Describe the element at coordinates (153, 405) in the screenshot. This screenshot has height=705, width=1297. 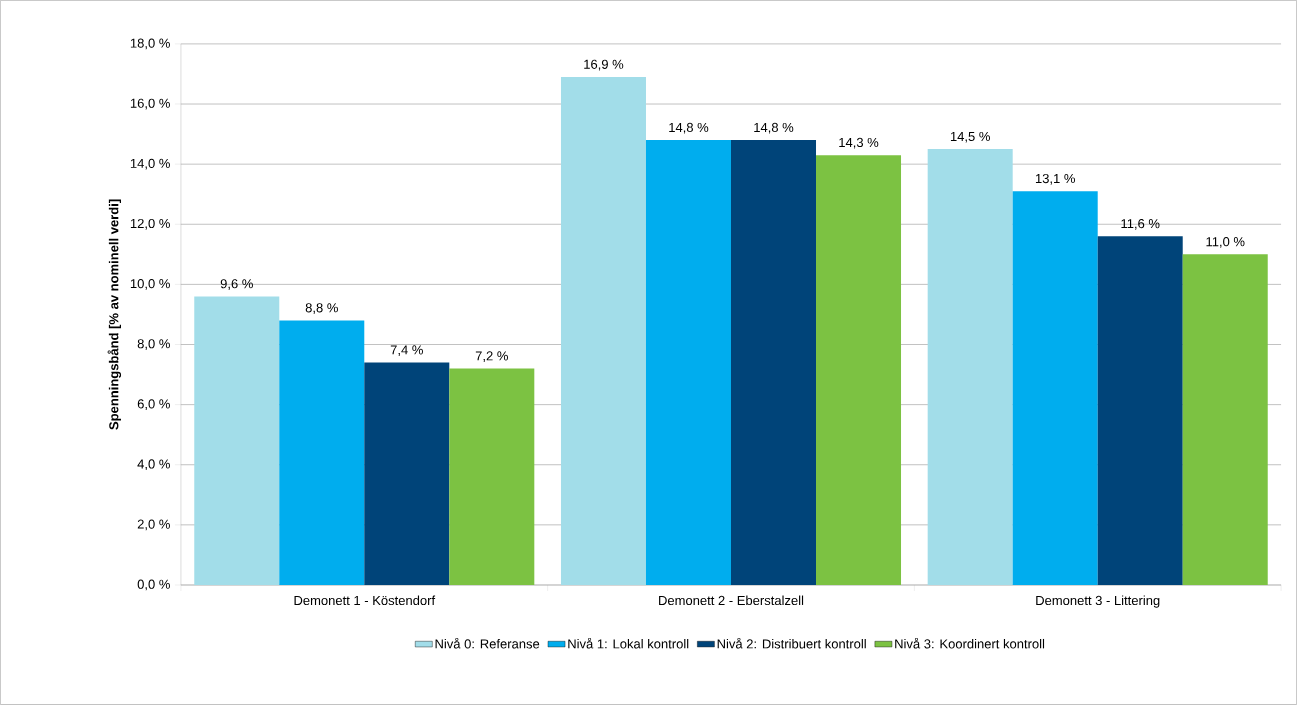
I see `y-tick-label: 6,0 %` at that location.